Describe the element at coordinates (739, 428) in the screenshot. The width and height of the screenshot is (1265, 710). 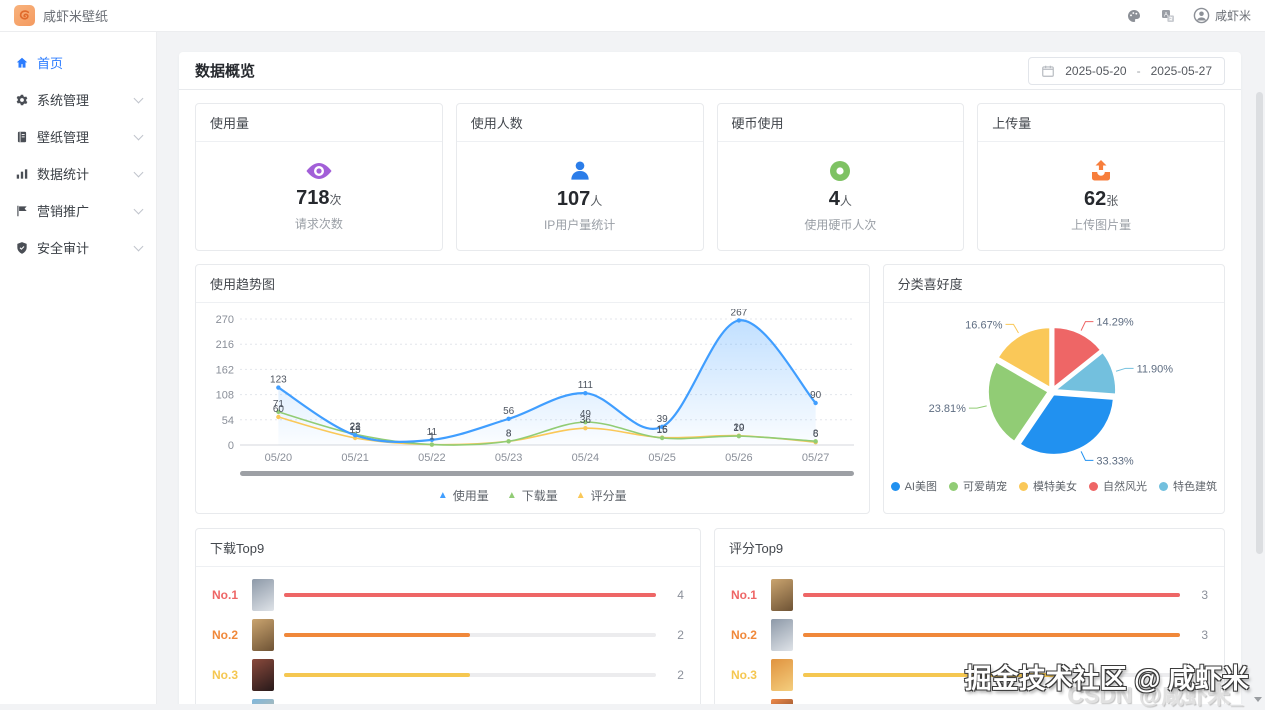
I see `svg-text: 20` at that location.